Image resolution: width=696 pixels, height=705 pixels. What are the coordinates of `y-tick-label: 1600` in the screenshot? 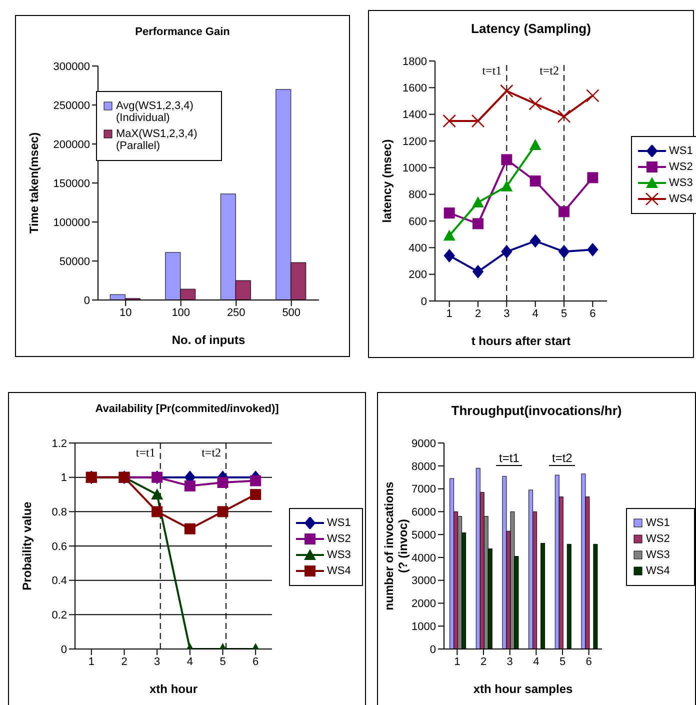 It's located at (414, 88).